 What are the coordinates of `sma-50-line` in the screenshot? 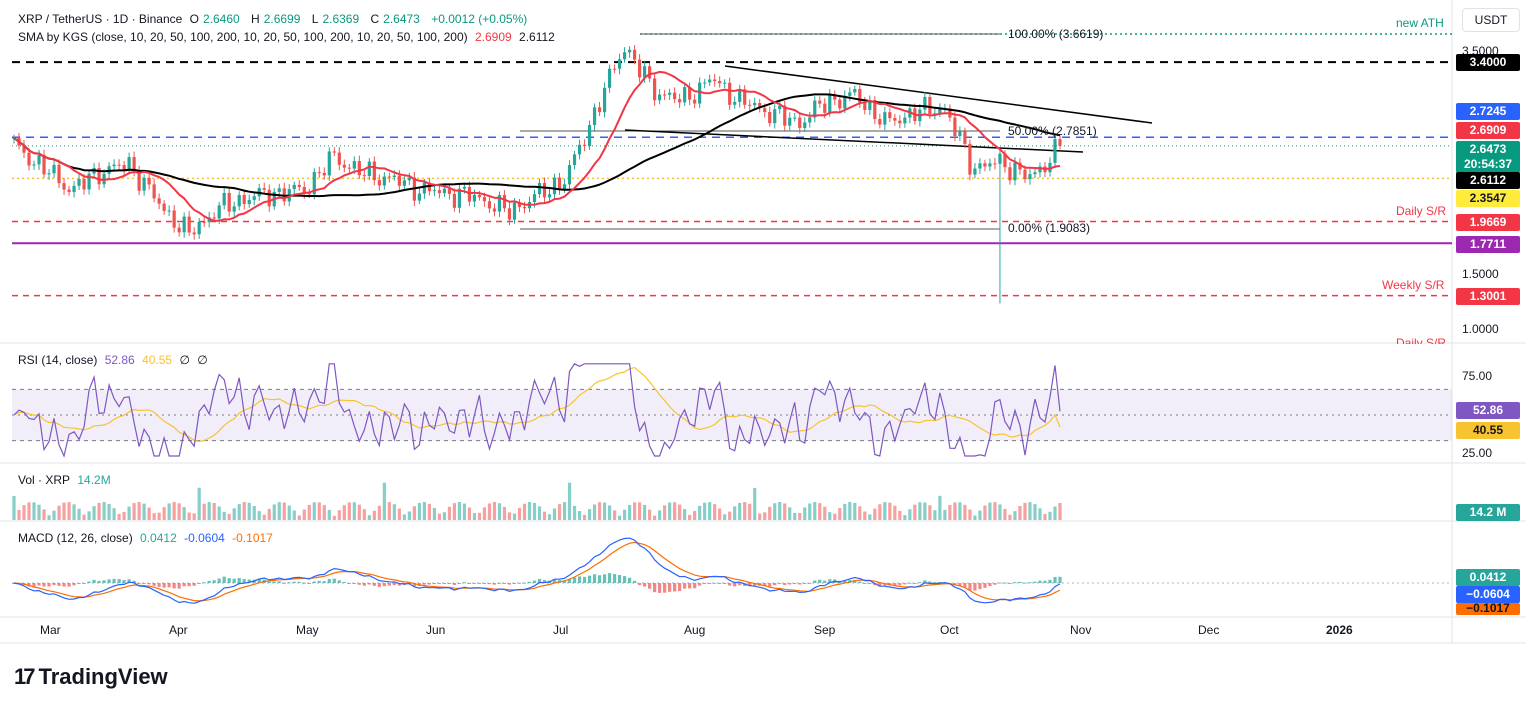 It's located at (537, 146).